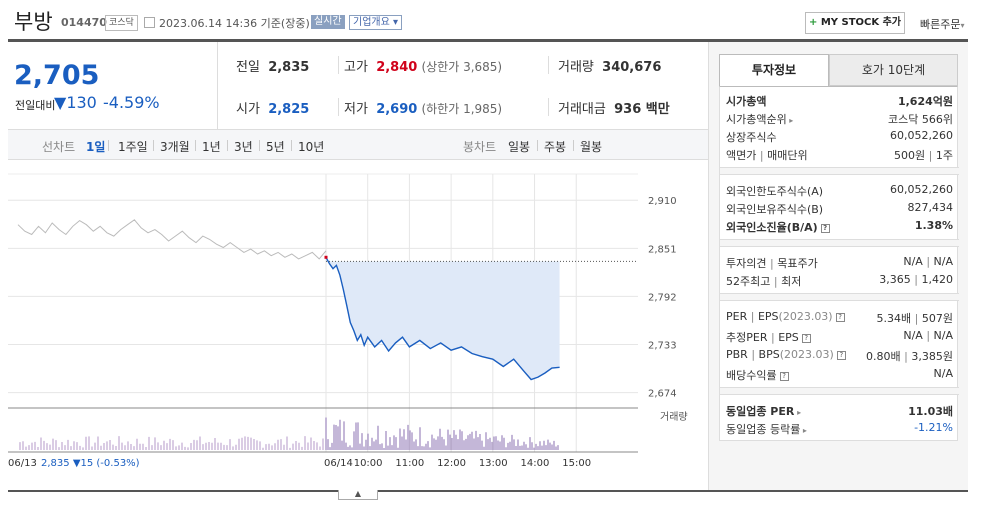 The image size is (988, 508). I want to click on industry-change-value: -1.21%, so click(933, 427).